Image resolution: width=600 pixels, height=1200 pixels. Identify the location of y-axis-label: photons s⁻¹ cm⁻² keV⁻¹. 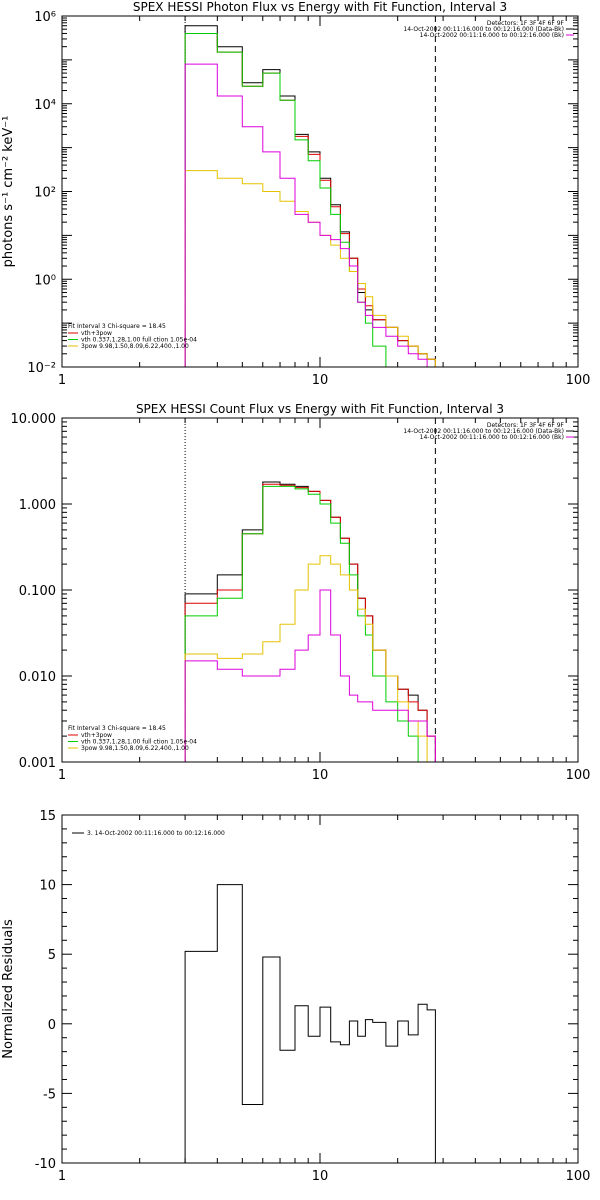
(8, 192).